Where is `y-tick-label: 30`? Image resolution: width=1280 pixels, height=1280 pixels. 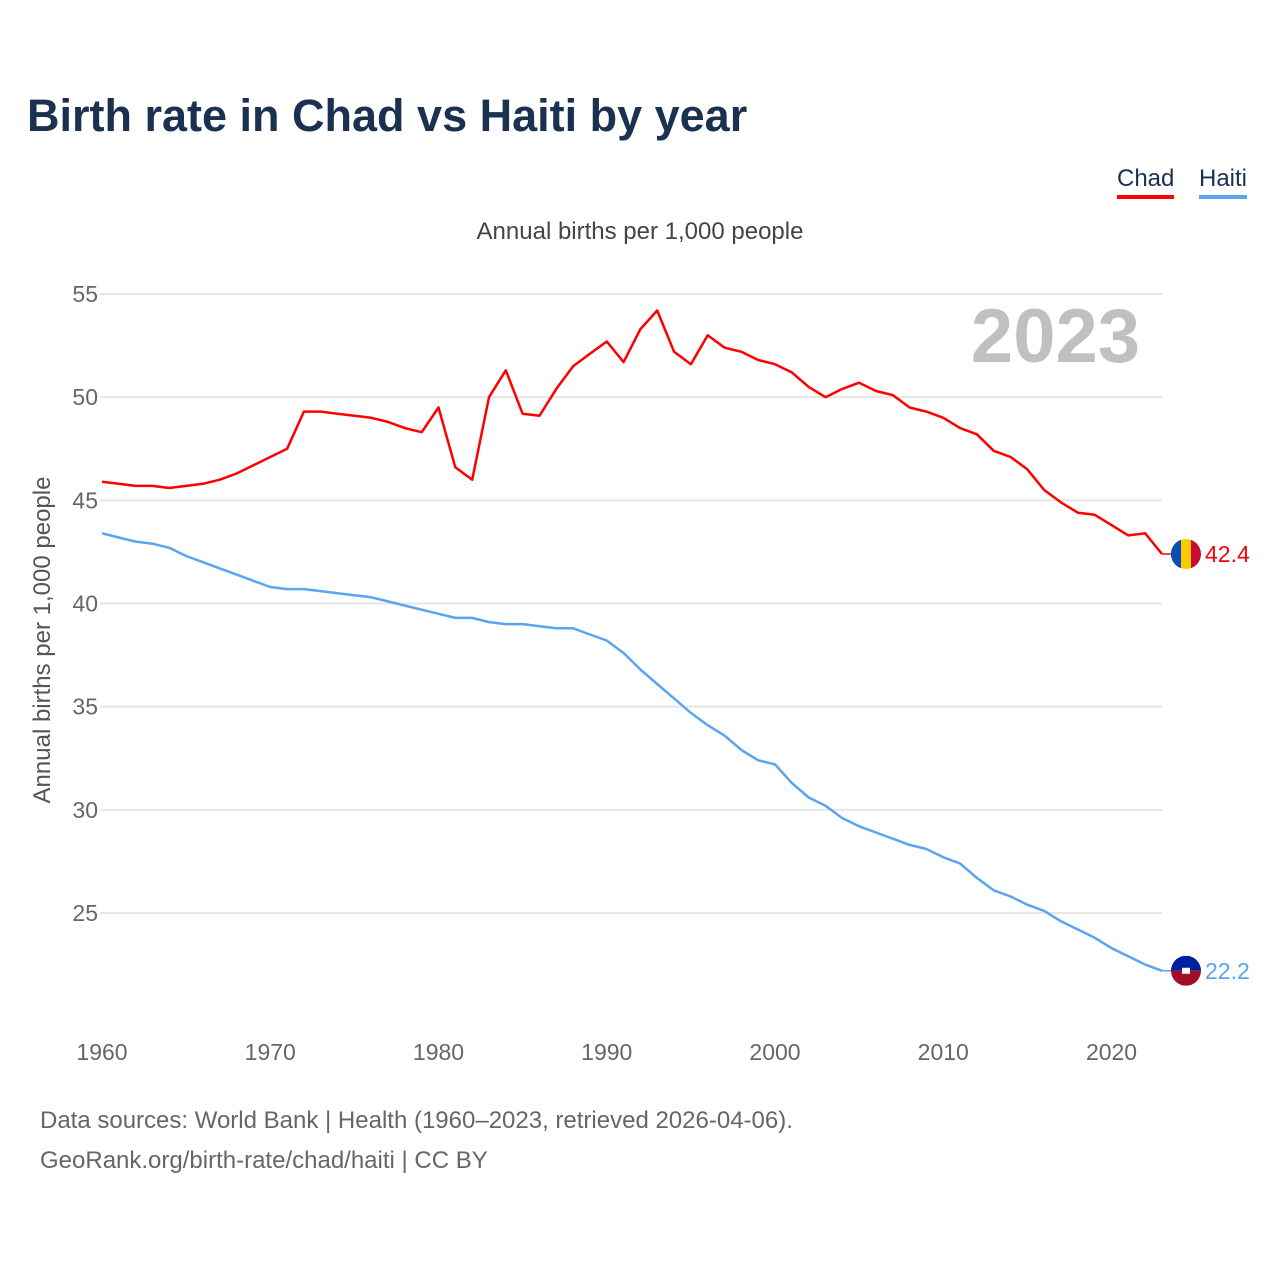
y-tick-label: 30 is located at coordinates (85, 810).